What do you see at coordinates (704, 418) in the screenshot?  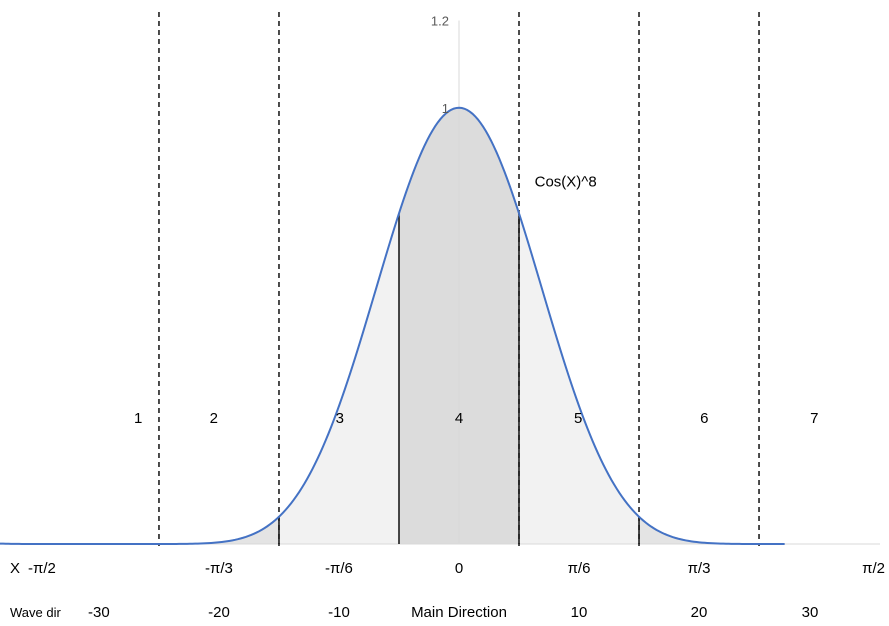 I see `sector-label: 6` at bounding box center [704, 418].